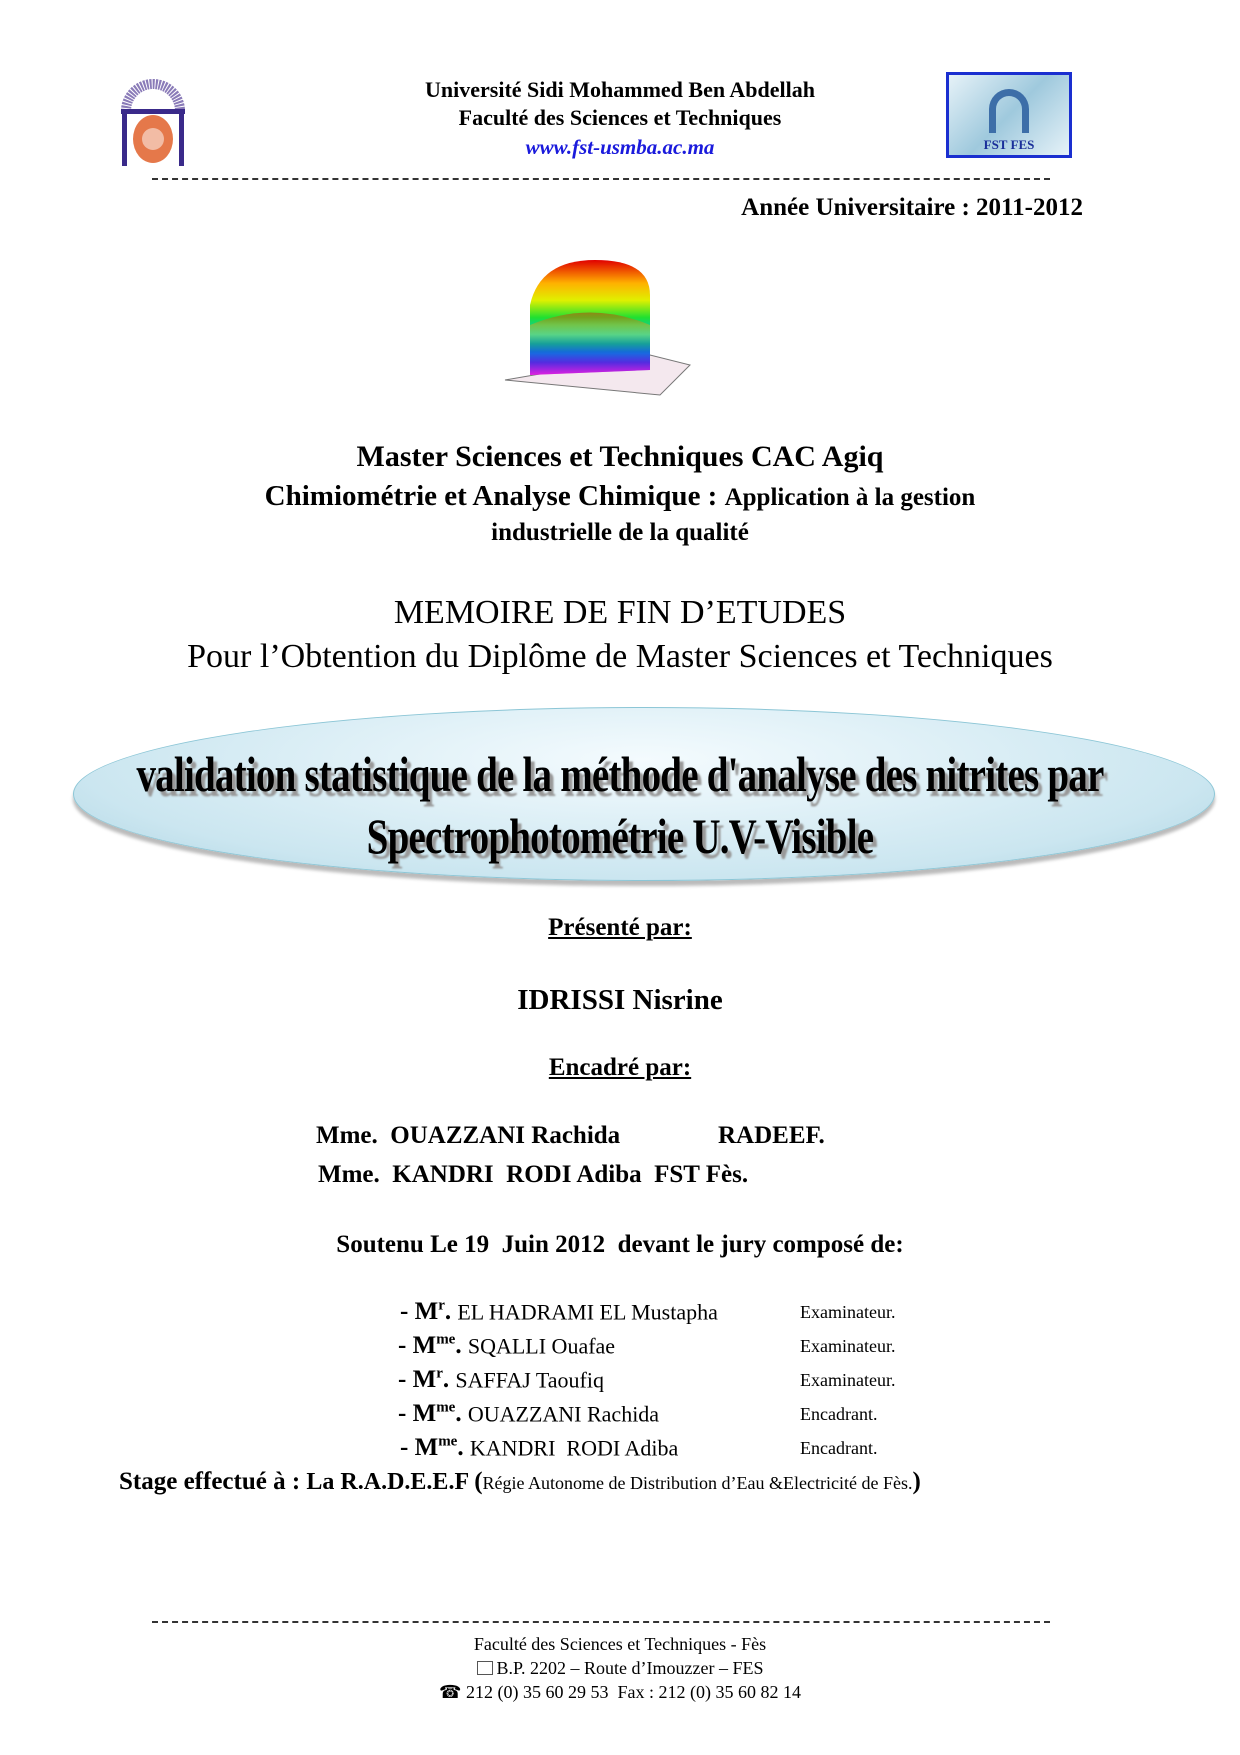  What do you see at coordinates (639, 1448) in the screenshot?
I see `jury-row: - Mme. KANDRI RODI Adiba Encadrant.` at bounding box center [639, 1448].